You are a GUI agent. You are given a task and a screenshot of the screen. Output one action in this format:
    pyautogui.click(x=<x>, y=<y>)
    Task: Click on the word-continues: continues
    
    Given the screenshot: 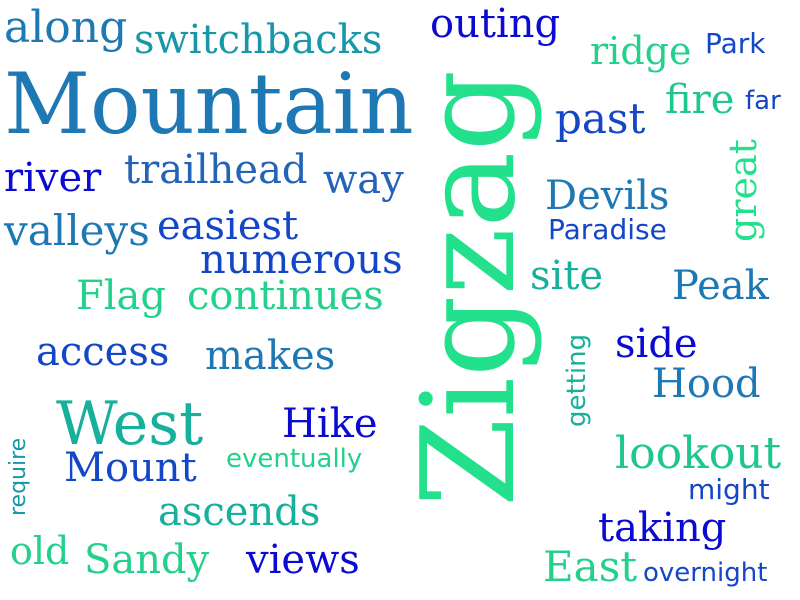 What is the action you would take?
    pyautogui.click(x=285, y=296)
    